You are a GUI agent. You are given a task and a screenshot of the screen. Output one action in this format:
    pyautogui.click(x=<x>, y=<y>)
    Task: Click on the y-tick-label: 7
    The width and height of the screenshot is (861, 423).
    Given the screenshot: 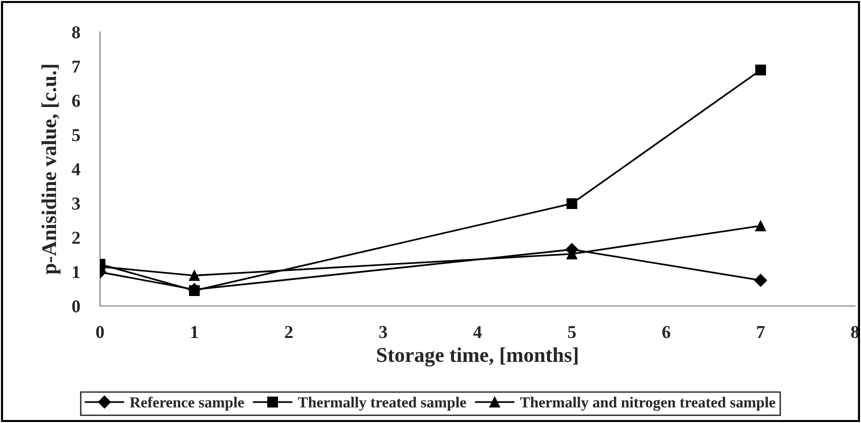 What is the action you would take?
    pyautogui.click(x=76, y=66)
    